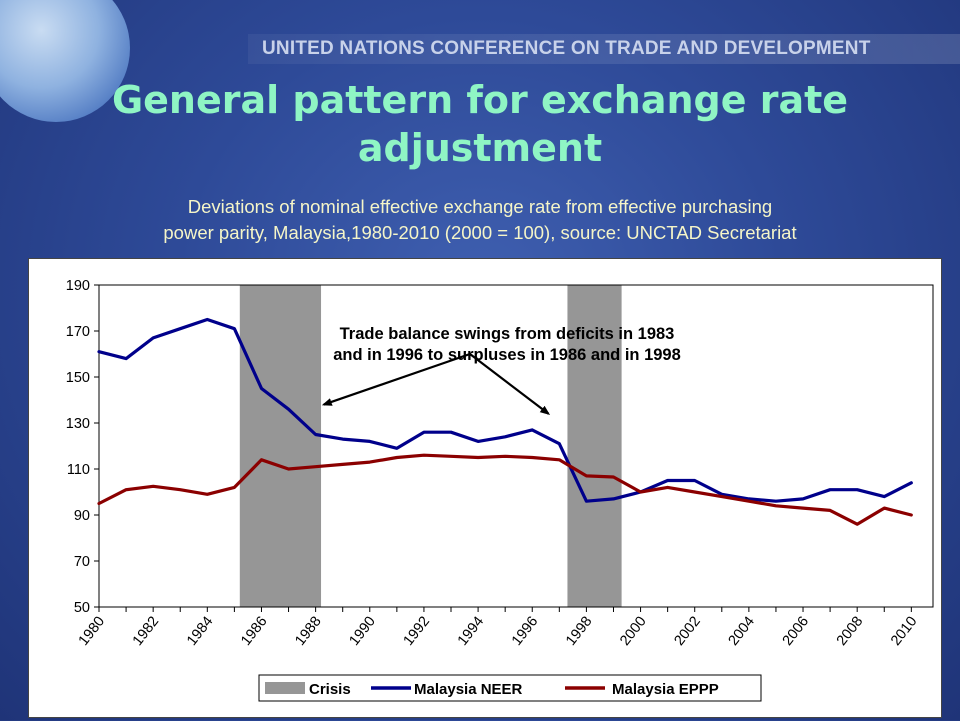  What do you see at coordinates (396, 379) in the screenshot?
I see `arrow-to-1983` at bounding box center [396, 379].